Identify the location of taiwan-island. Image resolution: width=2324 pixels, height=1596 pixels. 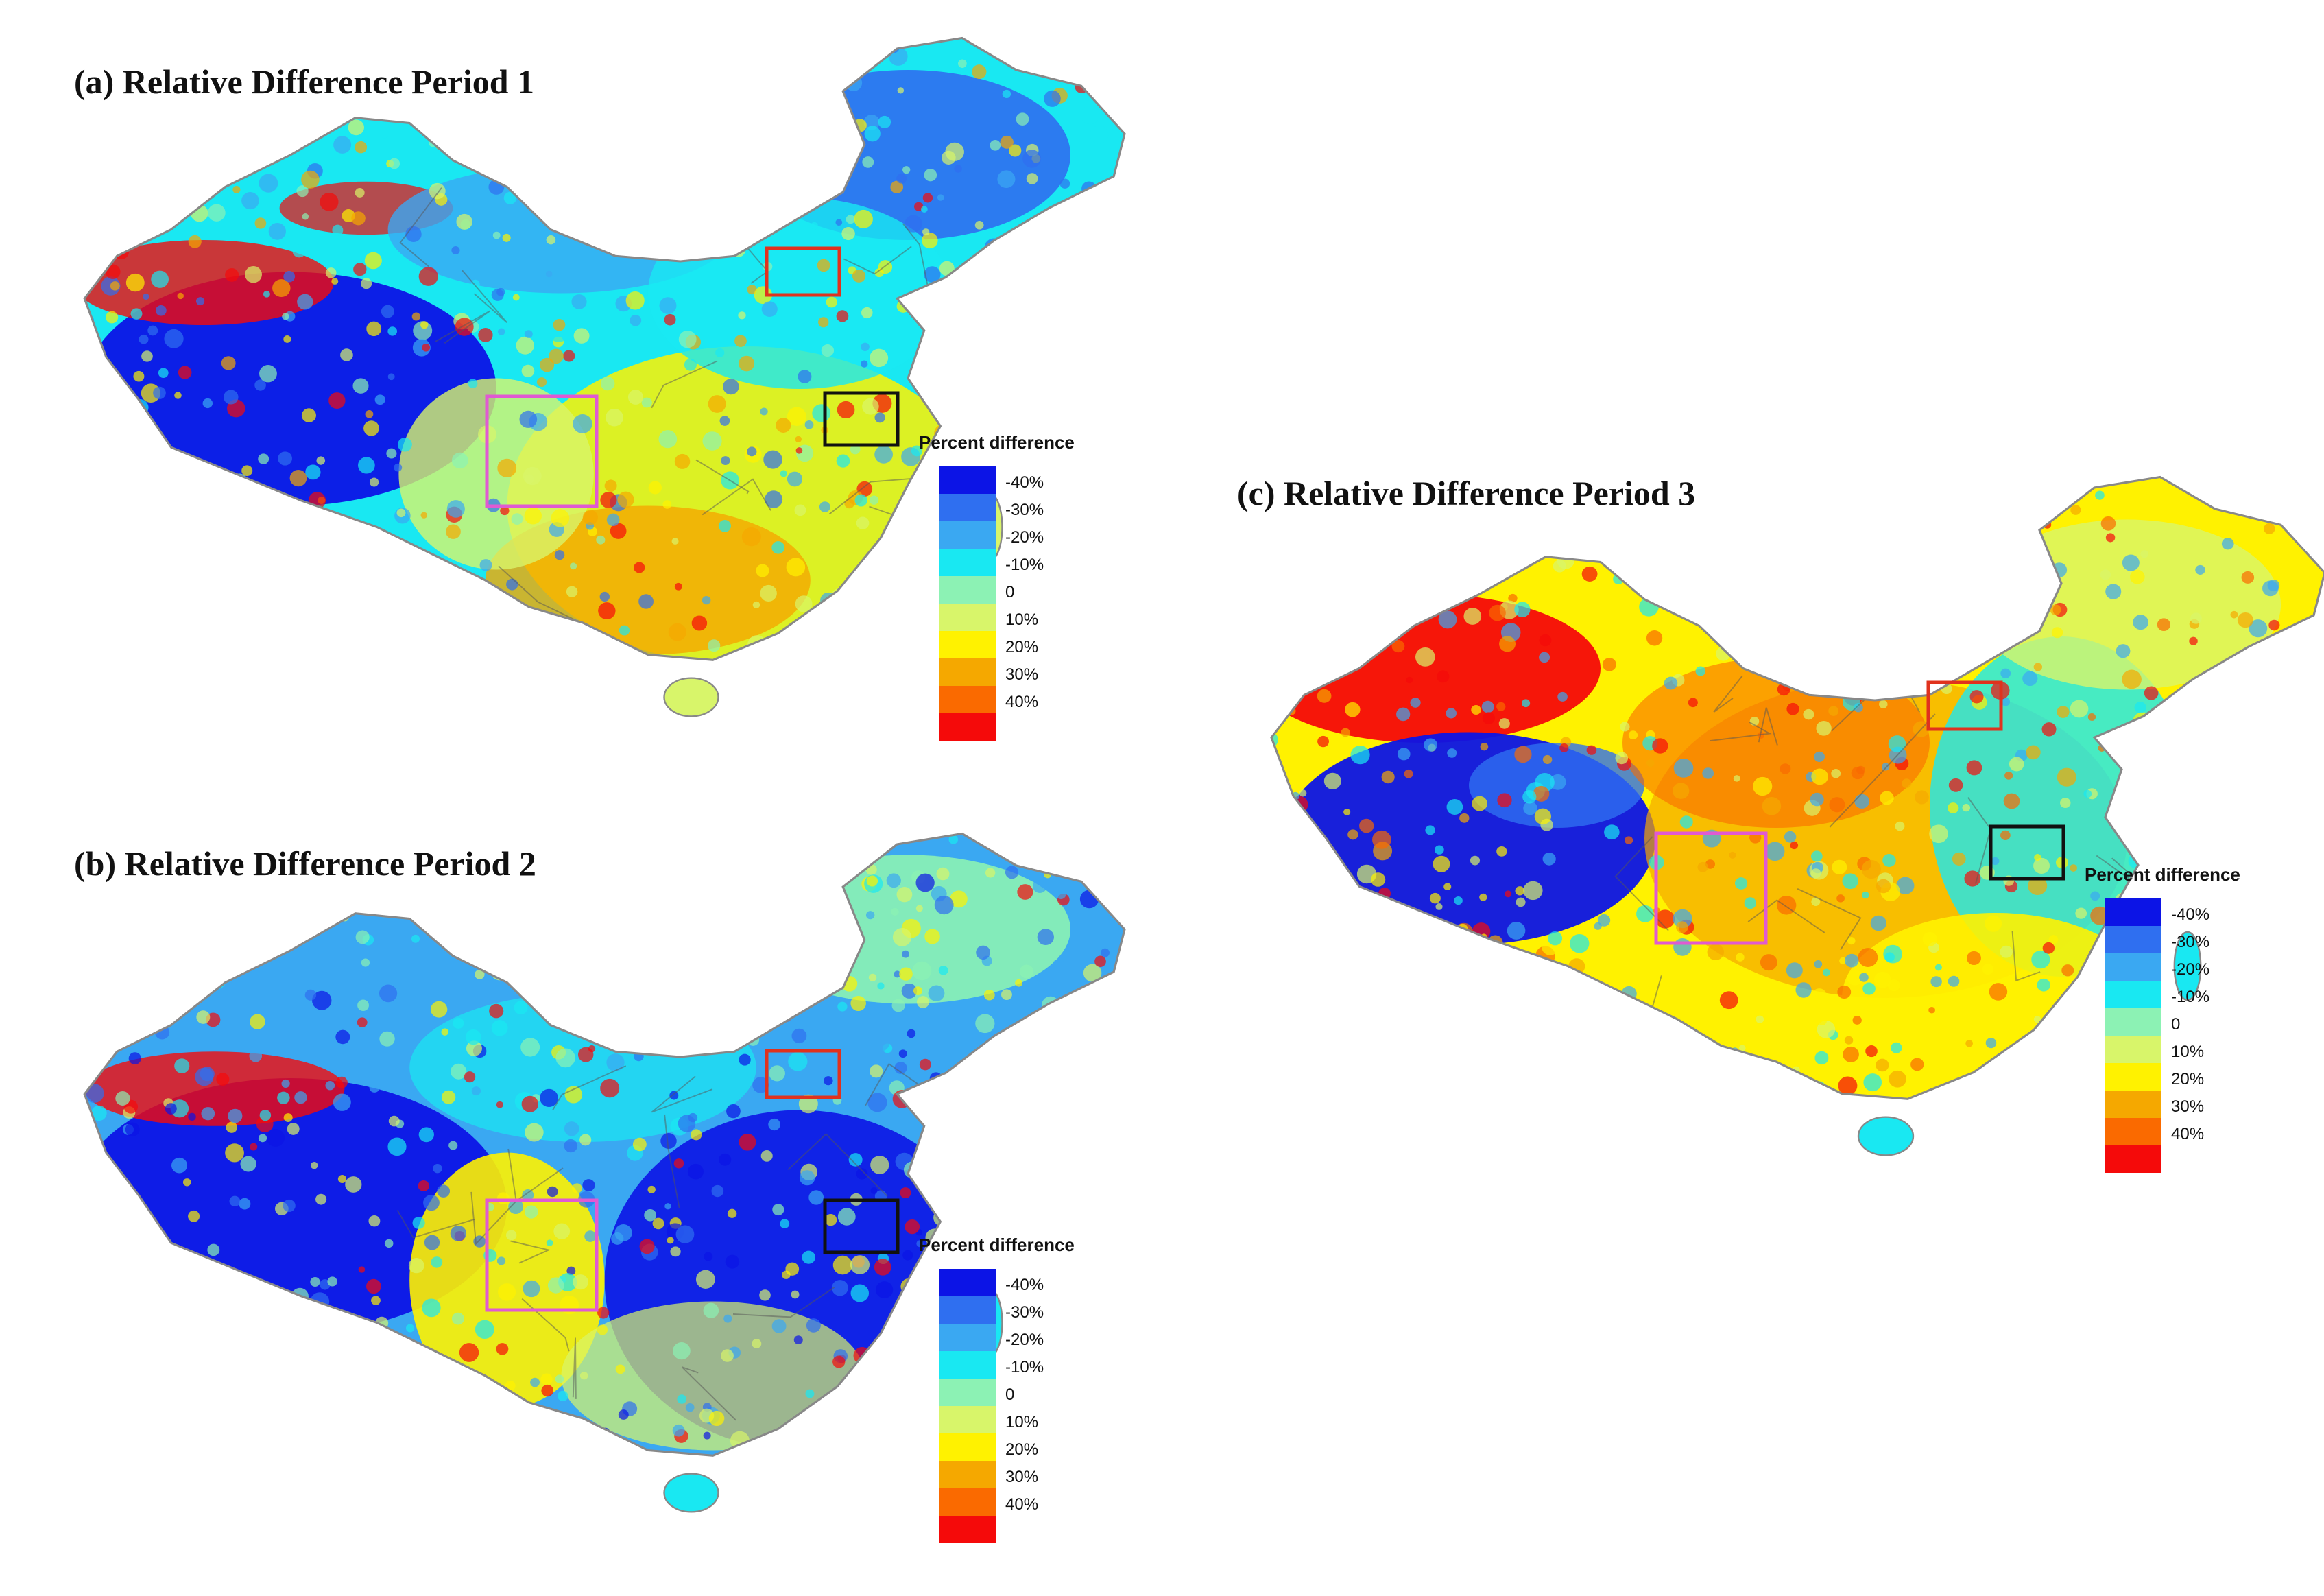
(2187, 966).